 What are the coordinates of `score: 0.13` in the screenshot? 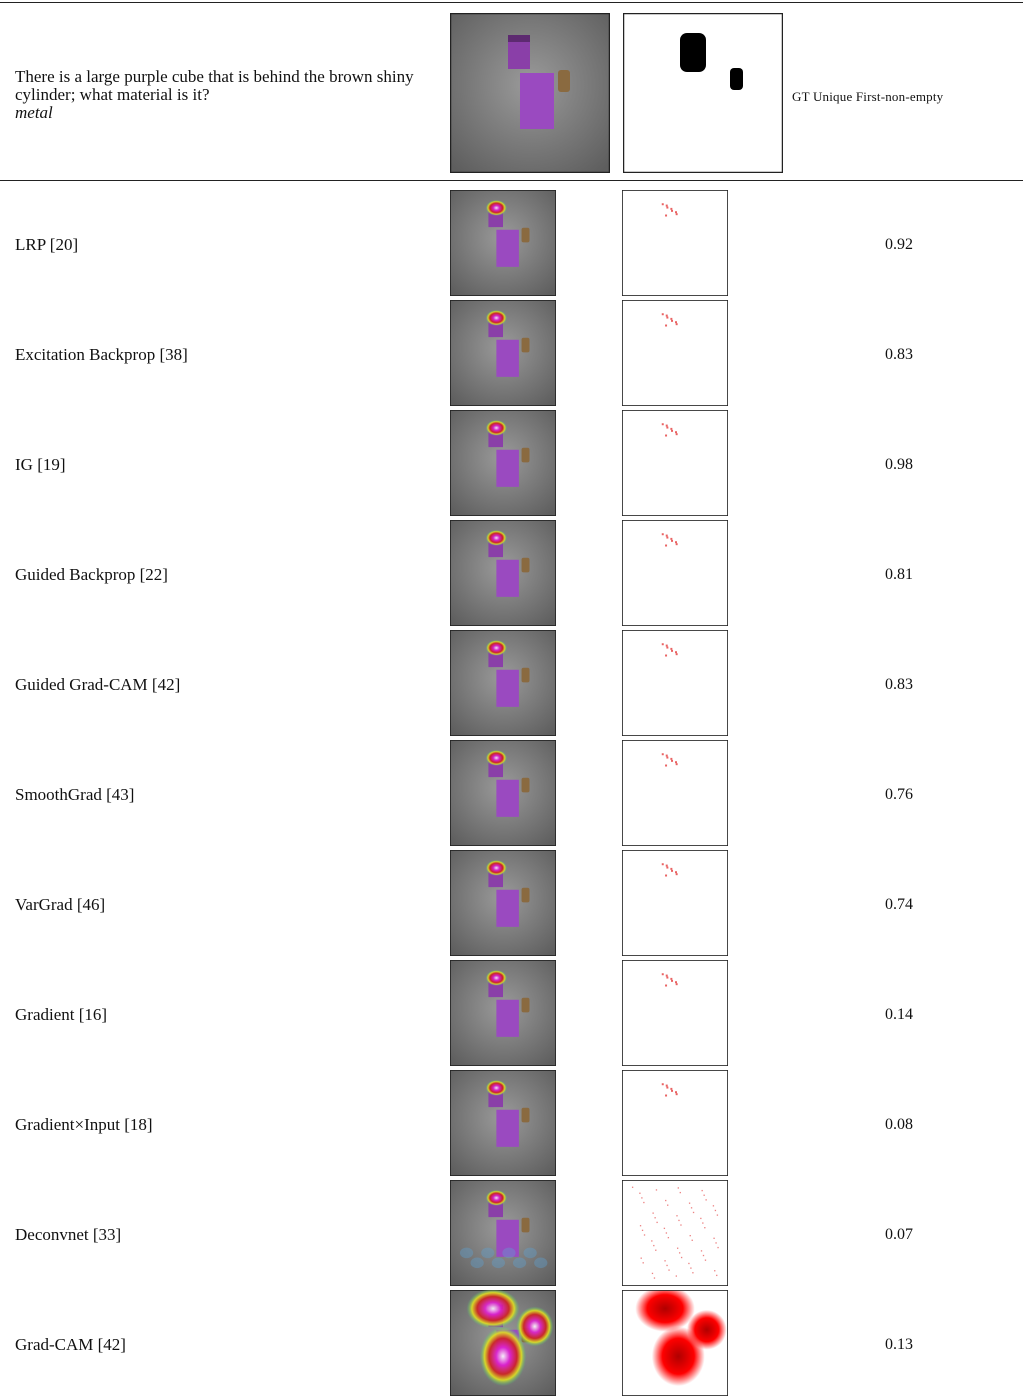 It's located at (899, 1344).